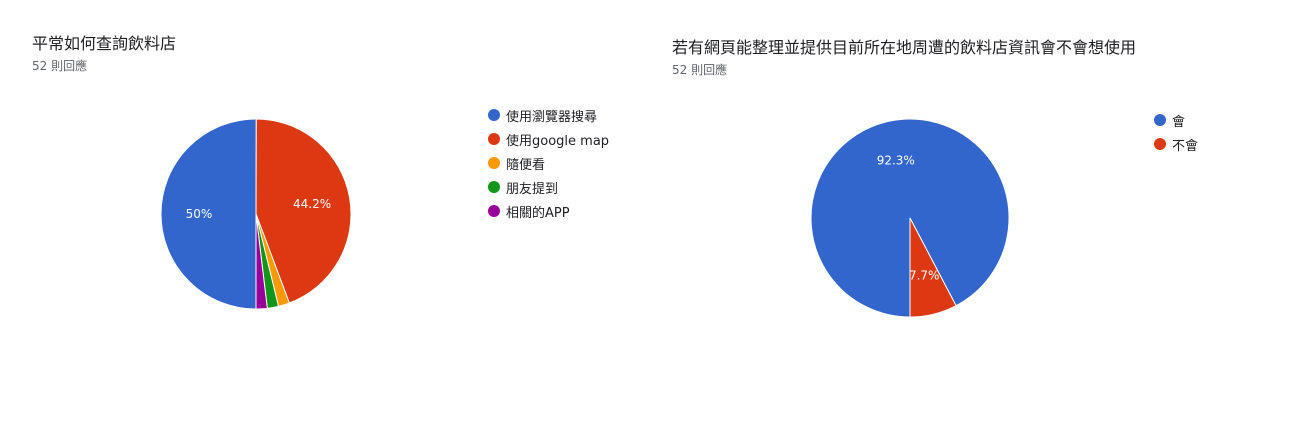 The width and height of the screenshot is (1301, 427). I want to click on pie-chart-left: 50% 44.2%, so click(256, 214).